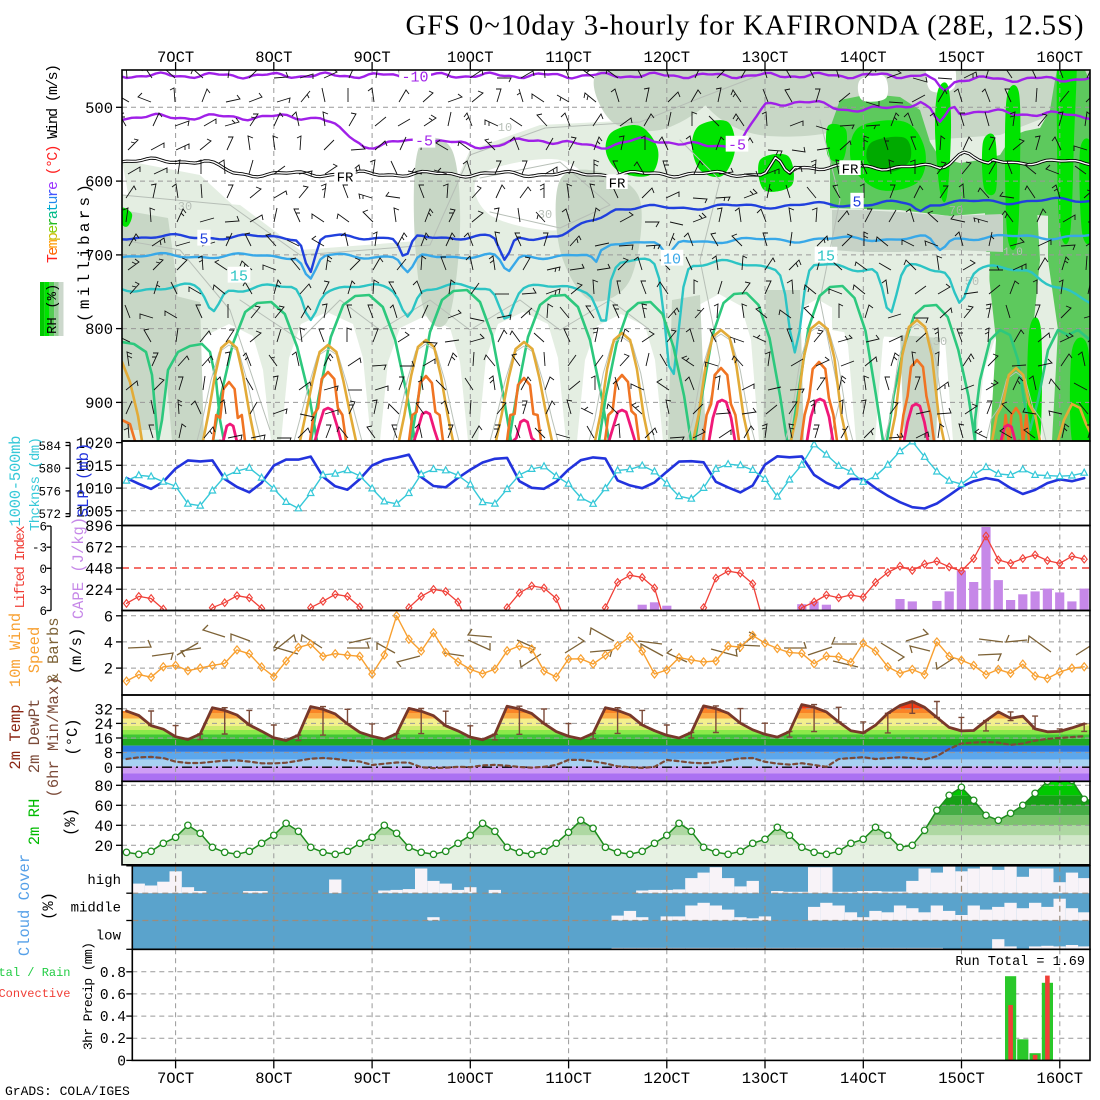  What do you see at coordinates (108, 670) in the screenshot?
I see `svg-text: 2` at bounding box center [108, 670].